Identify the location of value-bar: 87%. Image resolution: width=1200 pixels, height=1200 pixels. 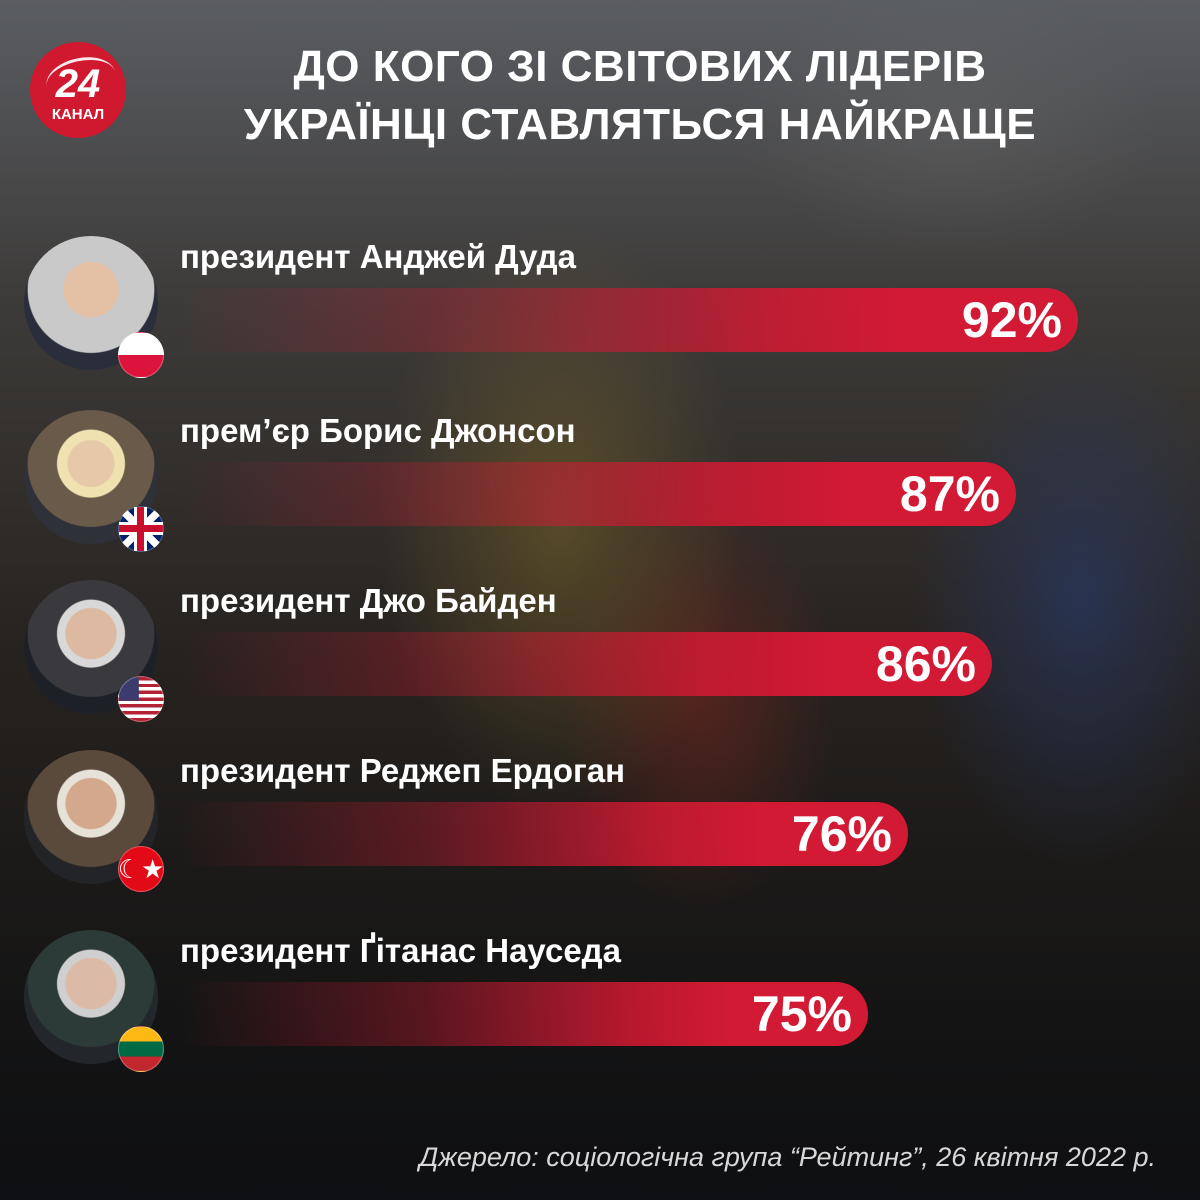
(598, 494).